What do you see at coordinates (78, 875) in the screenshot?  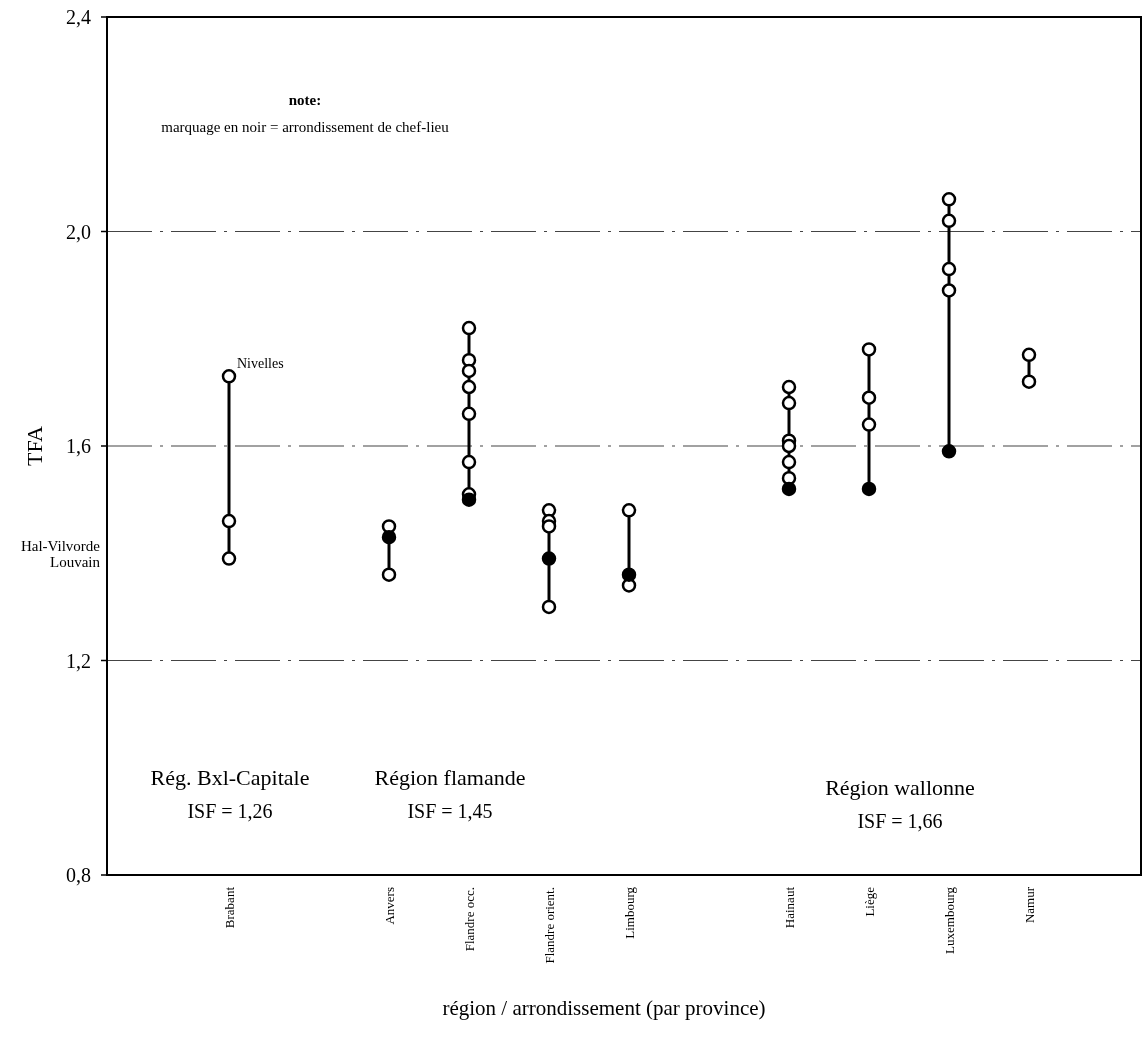 I see `y-tick-label: 0,8` at bounding box center [78, 875].